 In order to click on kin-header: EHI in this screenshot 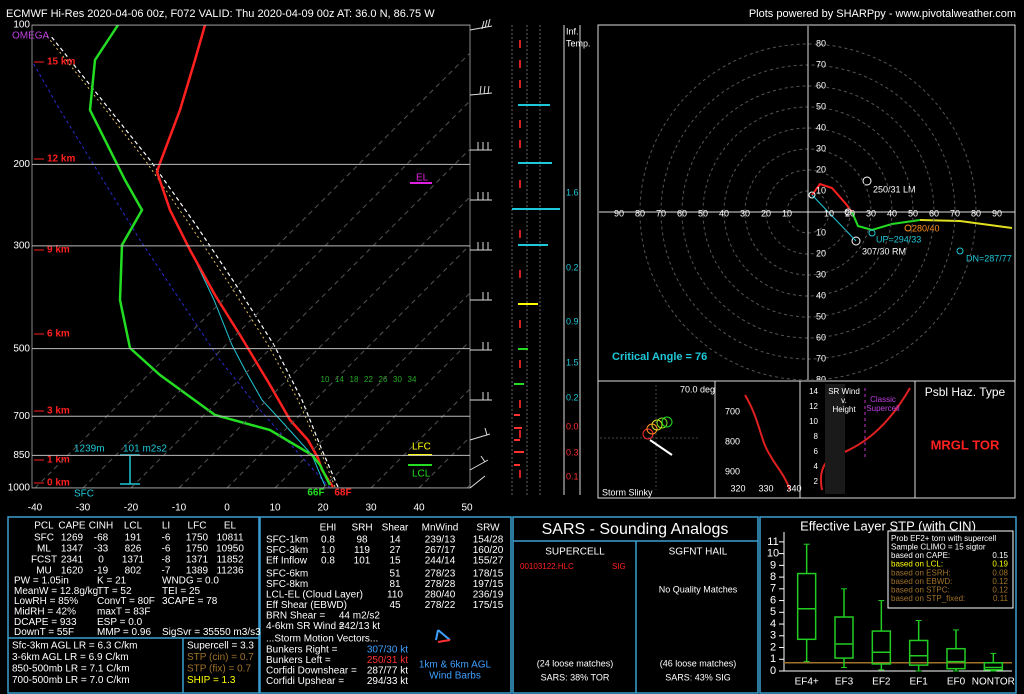, I will do `click(328, 528)`.